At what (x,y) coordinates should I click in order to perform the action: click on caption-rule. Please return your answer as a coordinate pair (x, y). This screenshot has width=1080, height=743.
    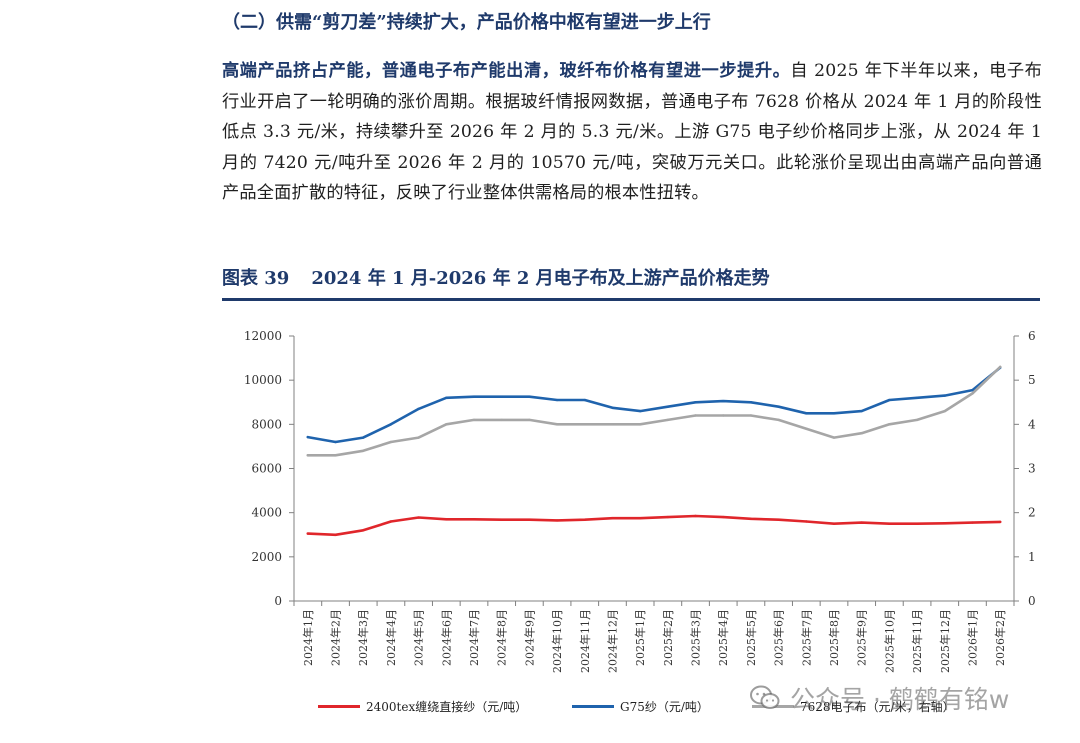
    Looking at the image, I should click on (631, 299).